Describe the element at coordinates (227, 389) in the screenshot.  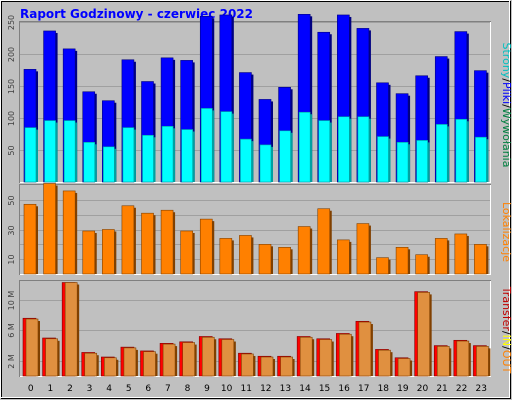
I see `x-tick-label: 10` at that location.